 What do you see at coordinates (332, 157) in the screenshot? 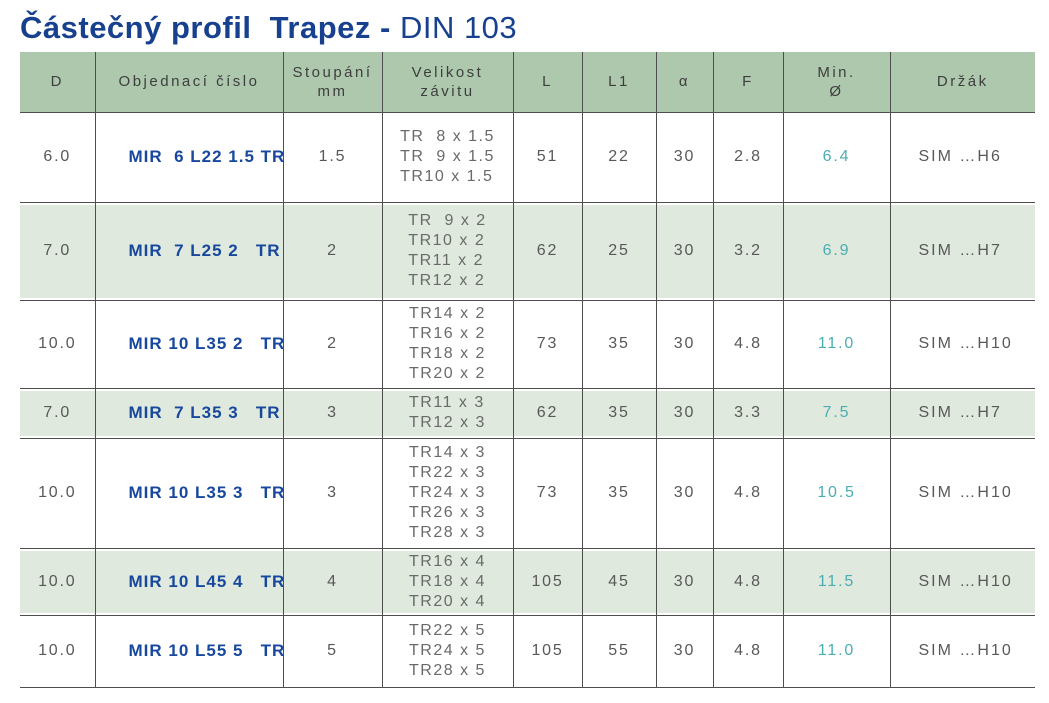
I see `cell-pitch: 1.5` at bounding box center [332, 157].